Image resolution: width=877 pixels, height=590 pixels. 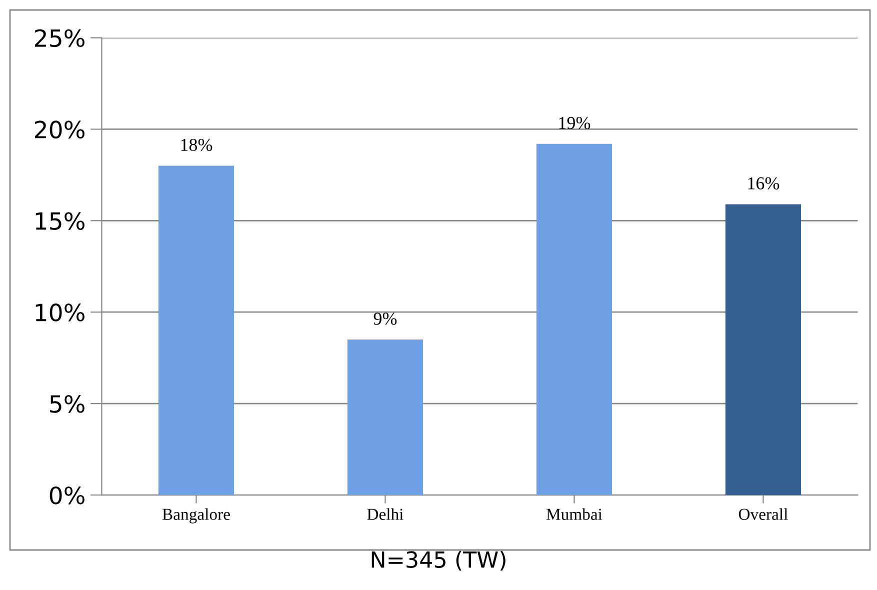 I want to click on x-tick-label: Delhi, so click(x=385, y=514).